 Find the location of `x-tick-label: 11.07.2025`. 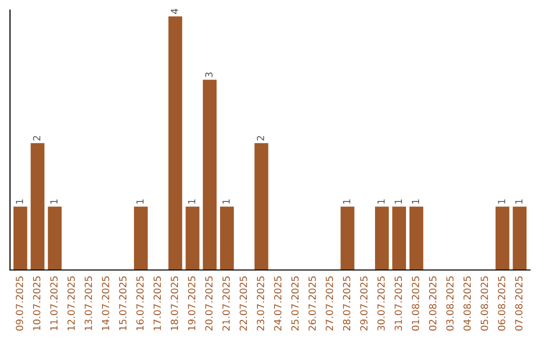

x-tick-label: 11.07.2025 is located at coordinates (54, 303).